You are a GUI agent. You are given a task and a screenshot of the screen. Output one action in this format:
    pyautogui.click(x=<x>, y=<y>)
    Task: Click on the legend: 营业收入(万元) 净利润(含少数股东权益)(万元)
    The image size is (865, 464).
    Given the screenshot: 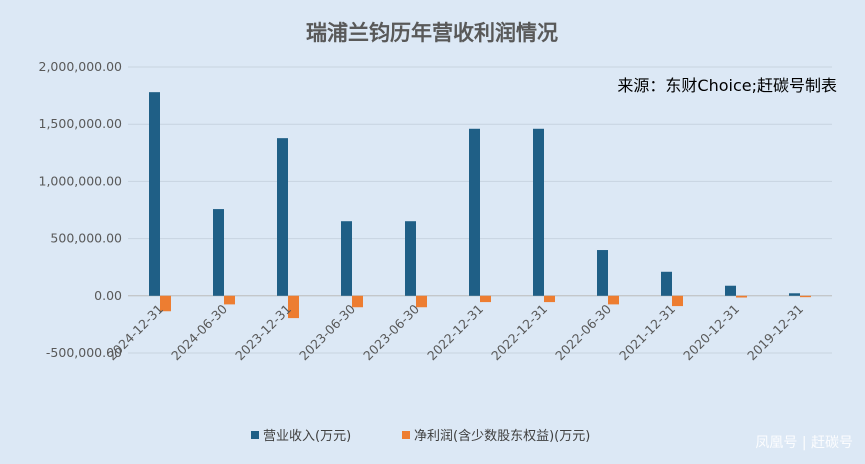 What is the action you would take?
    pyautogui.click(x=420, y=436)
    